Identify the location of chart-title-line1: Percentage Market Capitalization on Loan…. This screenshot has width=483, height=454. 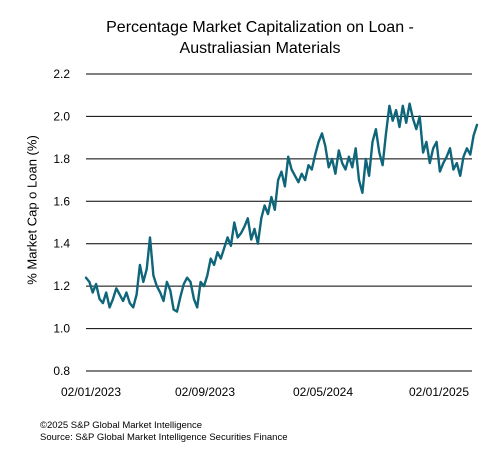
(260, 27).